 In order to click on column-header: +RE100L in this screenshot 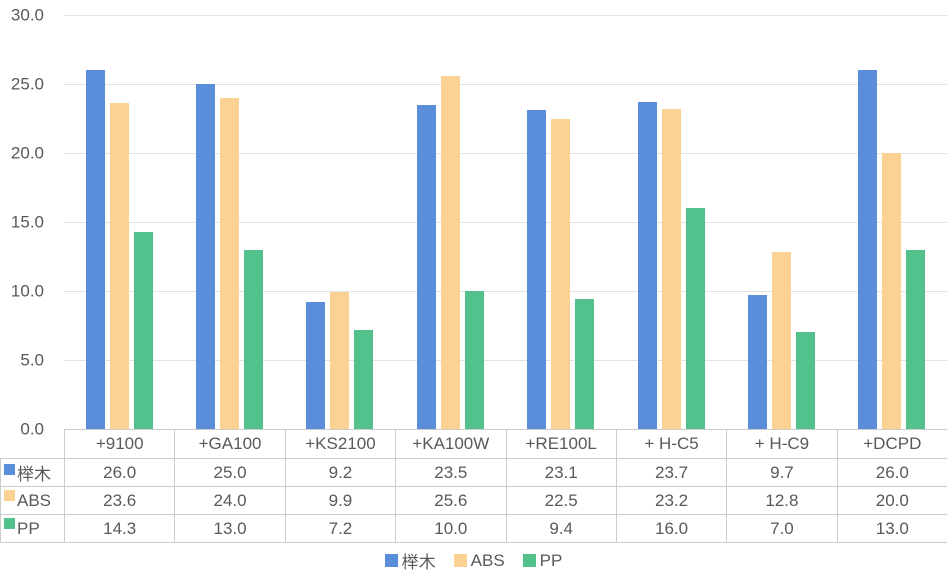, I will do `click(561, 444)`.